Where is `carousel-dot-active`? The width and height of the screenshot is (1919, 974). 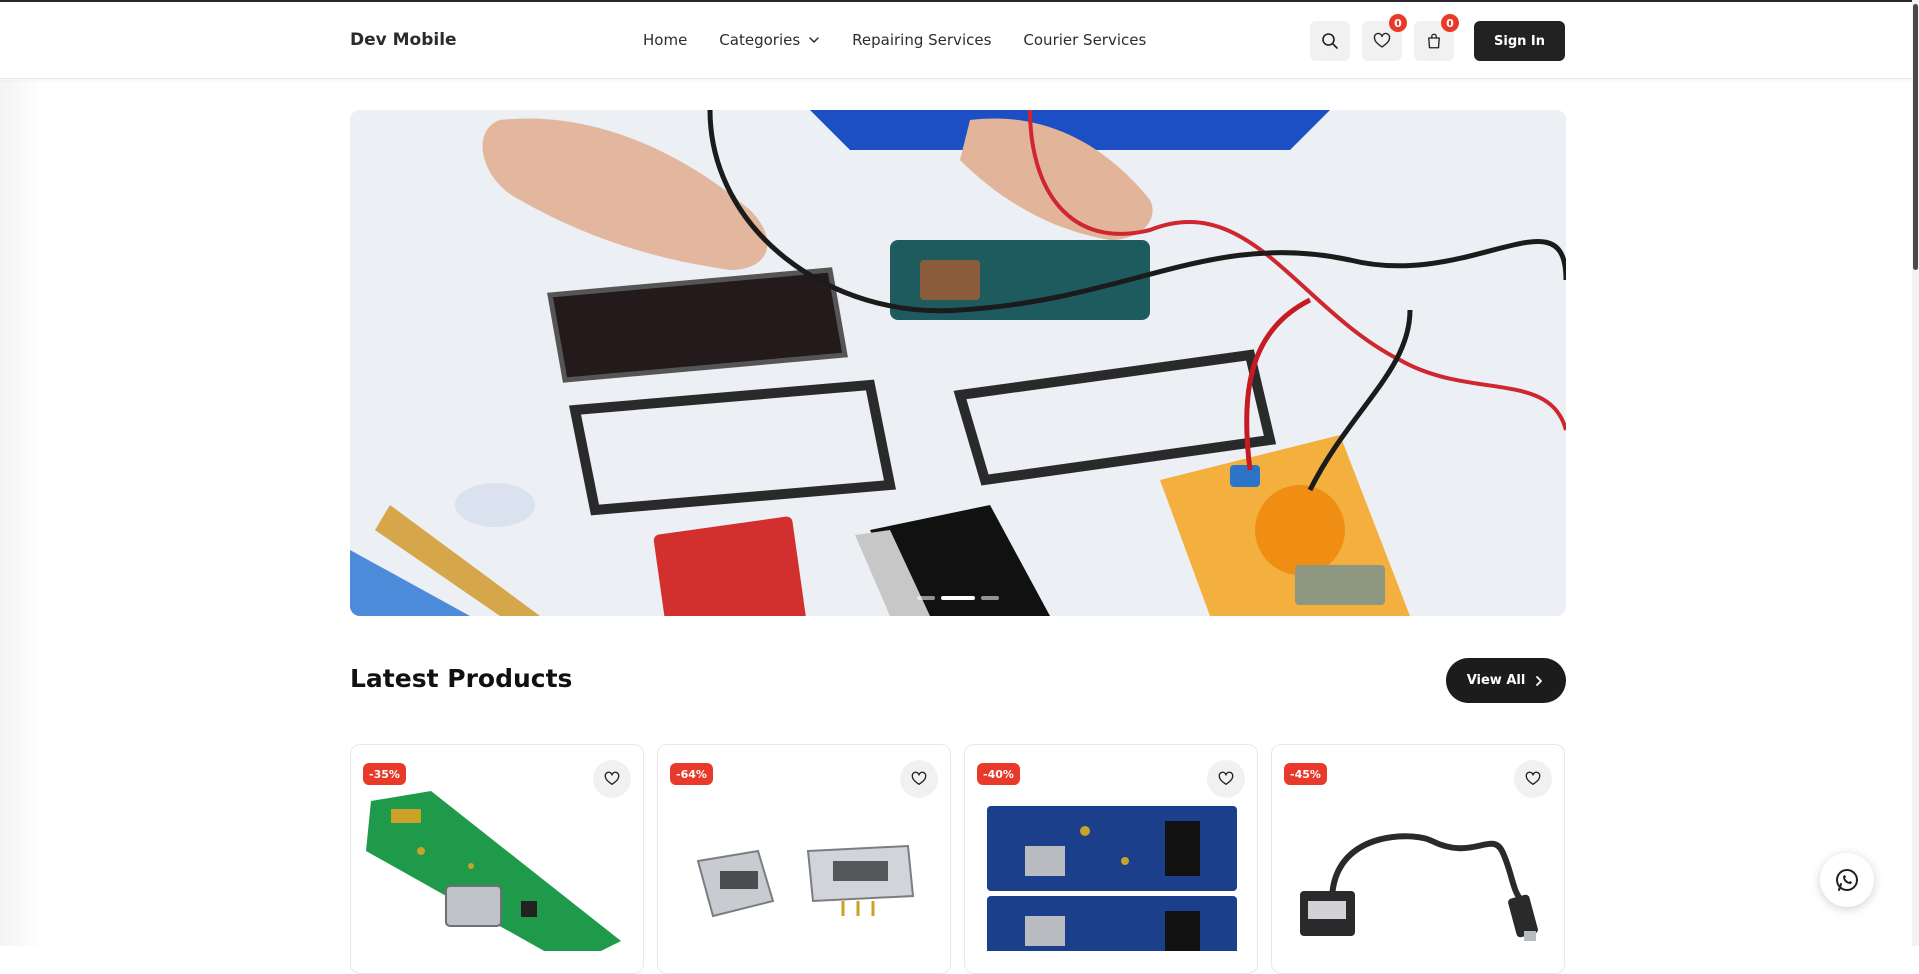 carousel-dot-active is located at coordinates (958, 598).